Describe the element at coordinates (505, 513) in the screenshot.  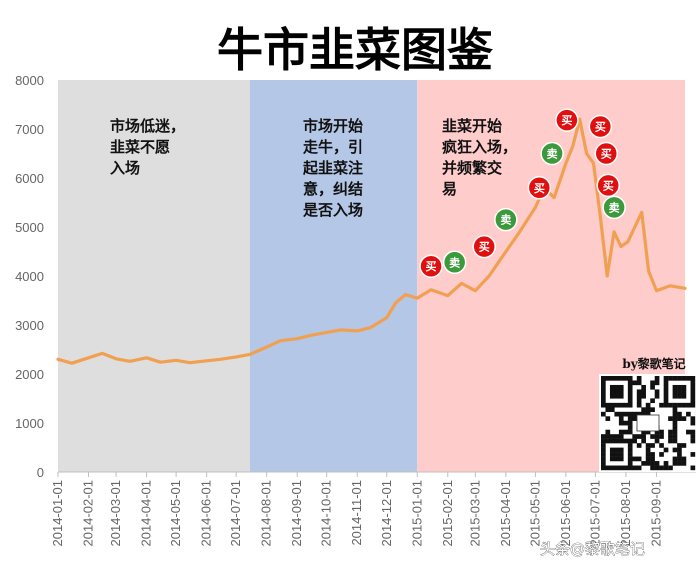
I see `x-tick-label: 2015-04-01` at that location.